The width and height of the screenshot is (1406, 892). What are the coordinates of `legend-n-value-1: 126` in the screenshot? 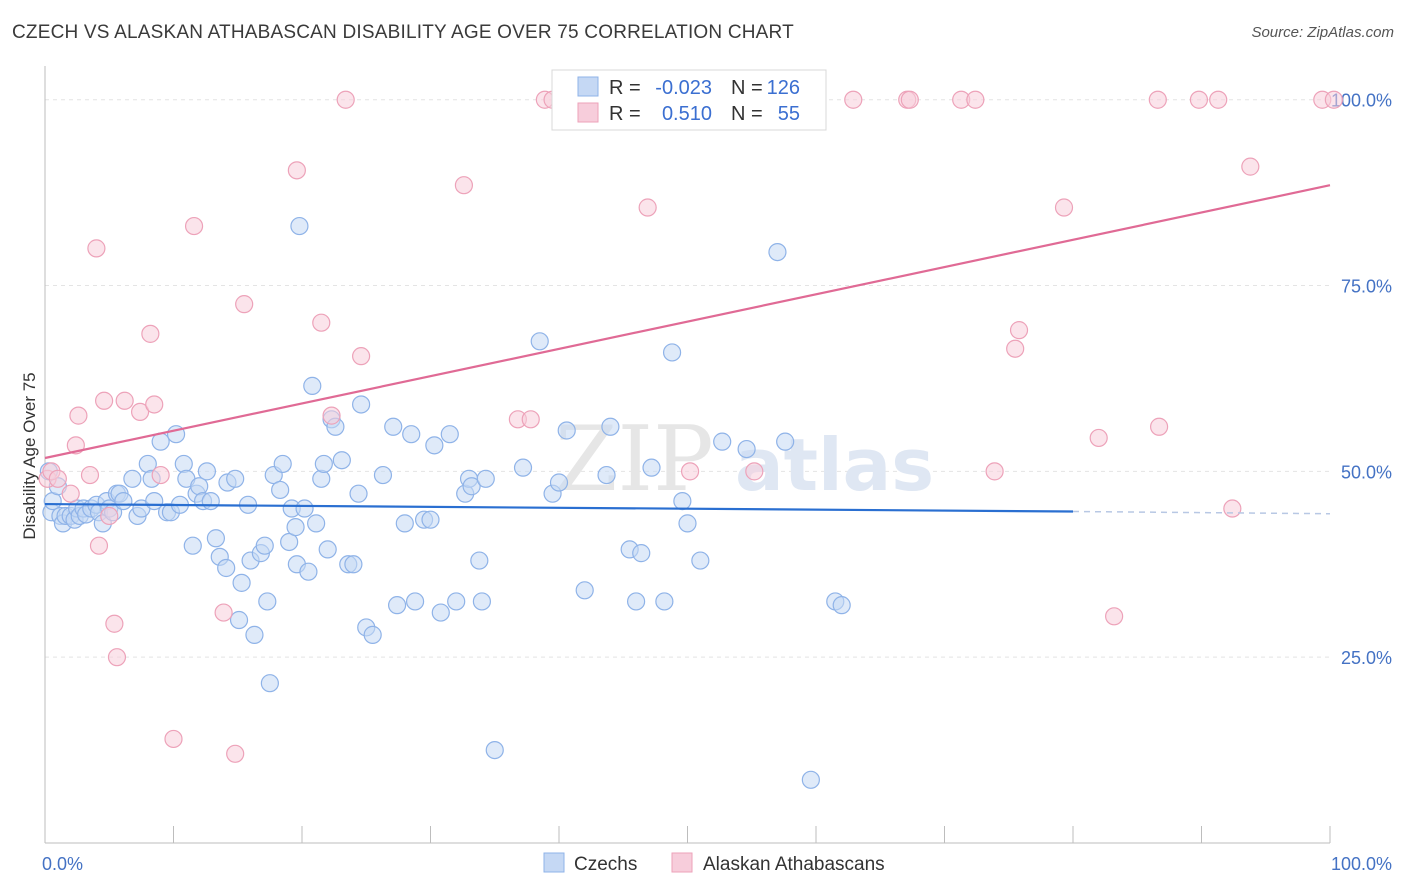 It's located at (783, 88).